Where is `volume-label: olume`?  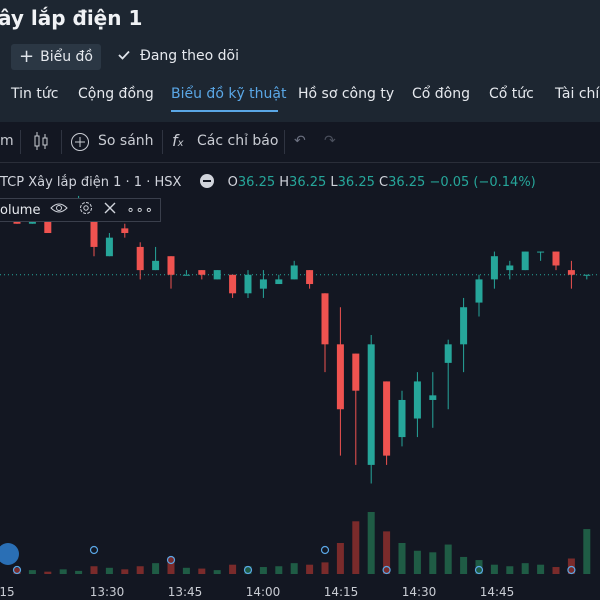
volume-label: olume is located at coordinates (20, 210).